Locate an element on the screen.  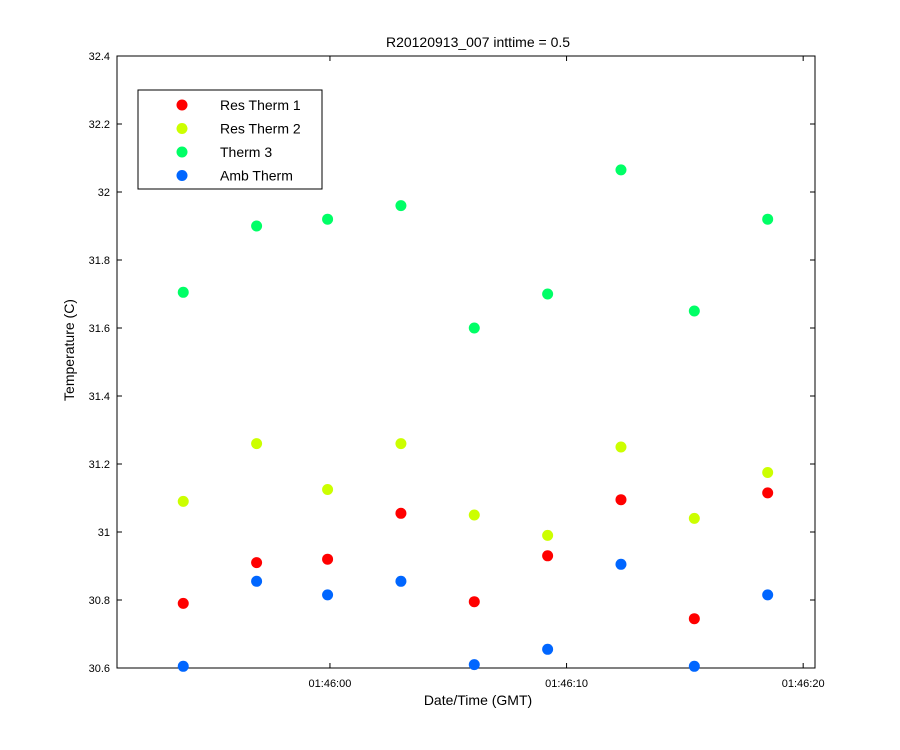
x-tick-label: 01:46:10 is located at coordinates (566, 684).